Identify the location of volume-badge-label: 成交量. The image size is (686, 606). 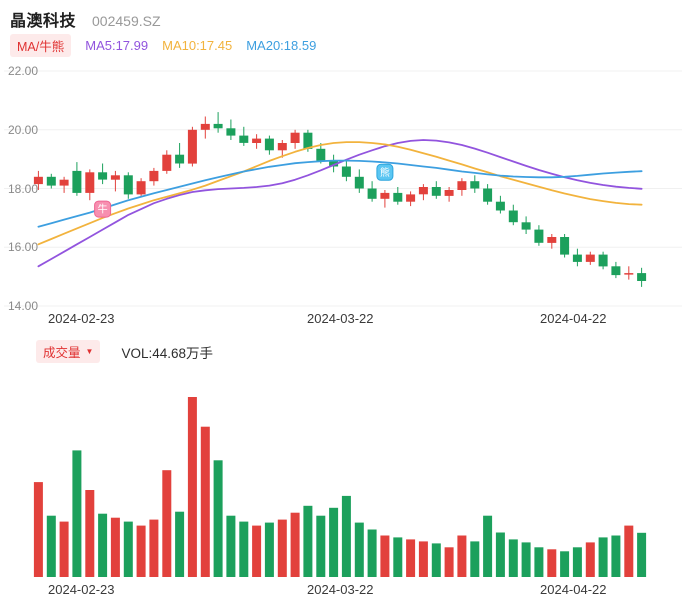
(62, 353).